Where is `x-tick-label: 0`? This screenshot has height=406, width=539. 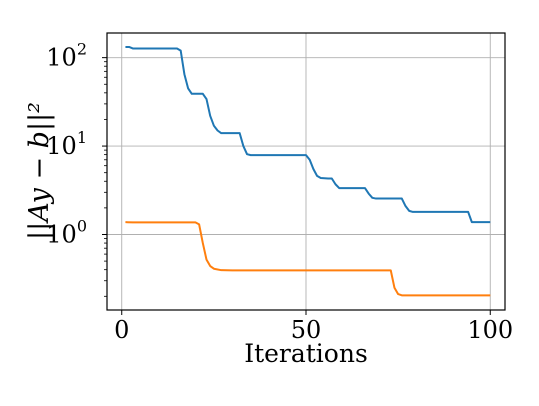
x-tick-label: 0 is located at coordinates (121, 330).